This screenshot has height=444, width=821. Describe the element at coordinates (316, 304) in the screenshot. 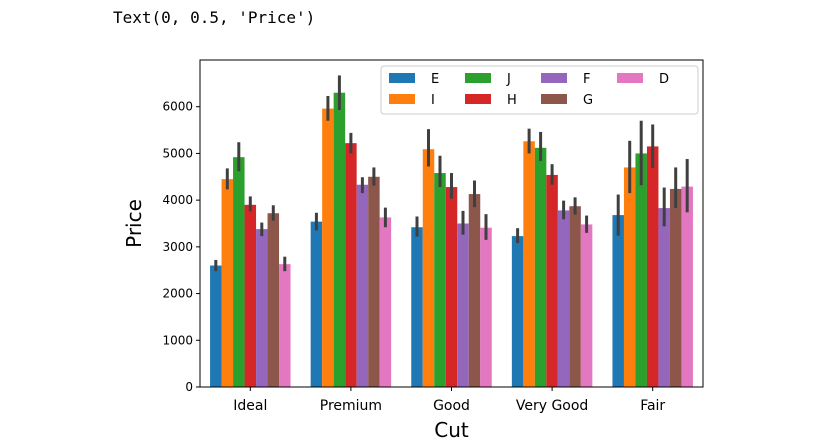

I see `bar-E-premium` at that location.